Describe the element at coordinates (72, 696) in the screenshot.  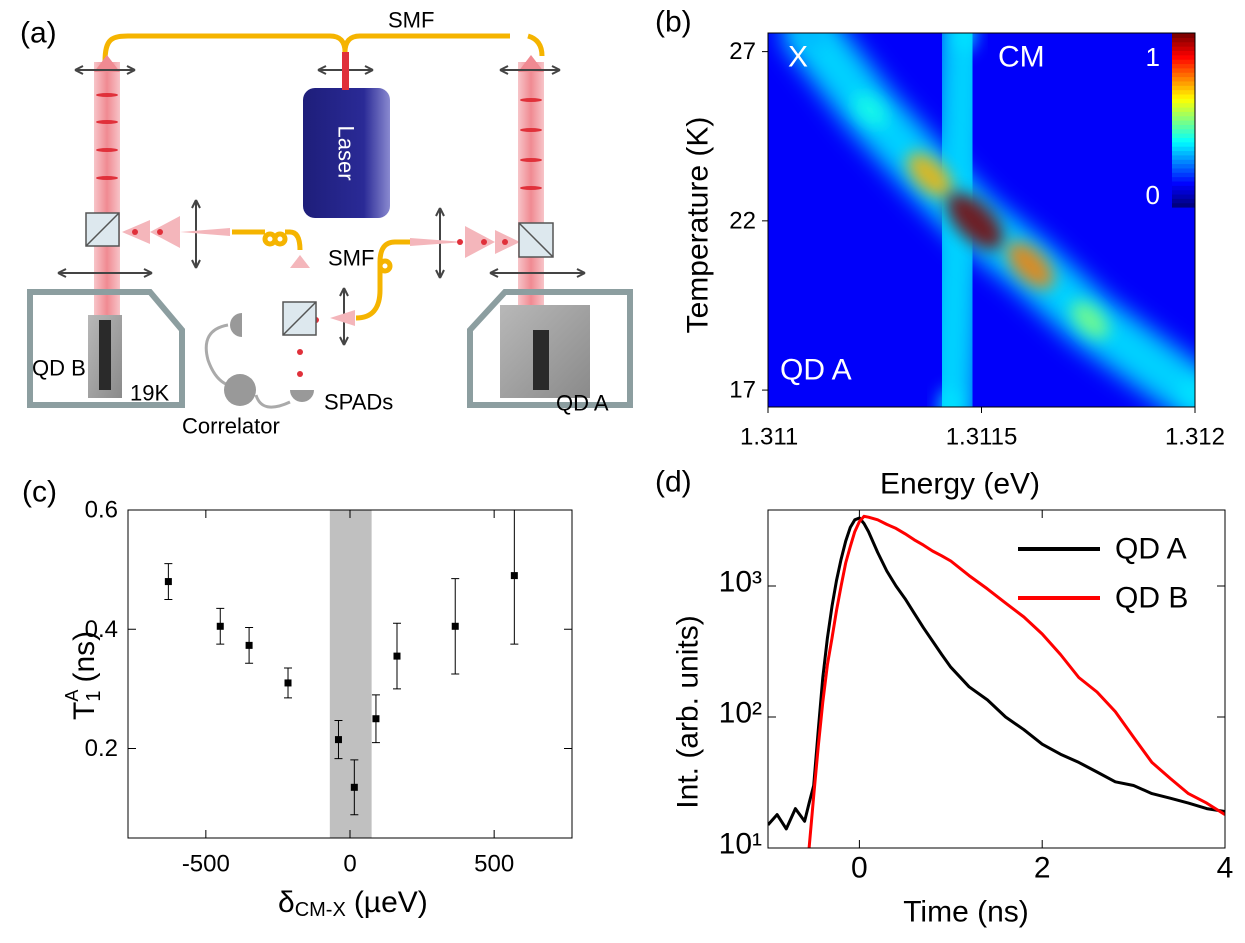
I see `y-label-superscript: A` at that location.